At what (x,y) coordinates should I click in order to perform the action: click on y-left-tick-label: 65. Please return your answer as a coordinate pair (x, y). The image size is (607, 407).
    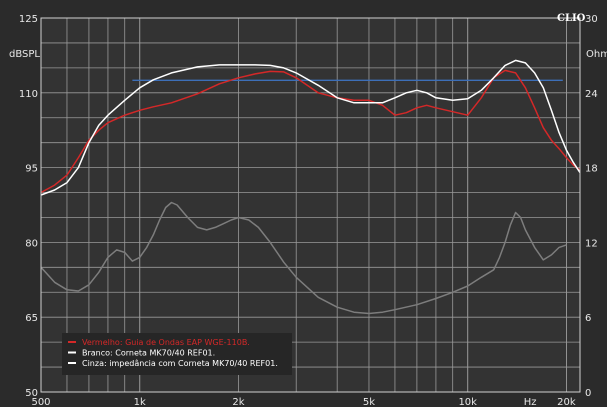
    Looking at the image, I should click on (31, 318).